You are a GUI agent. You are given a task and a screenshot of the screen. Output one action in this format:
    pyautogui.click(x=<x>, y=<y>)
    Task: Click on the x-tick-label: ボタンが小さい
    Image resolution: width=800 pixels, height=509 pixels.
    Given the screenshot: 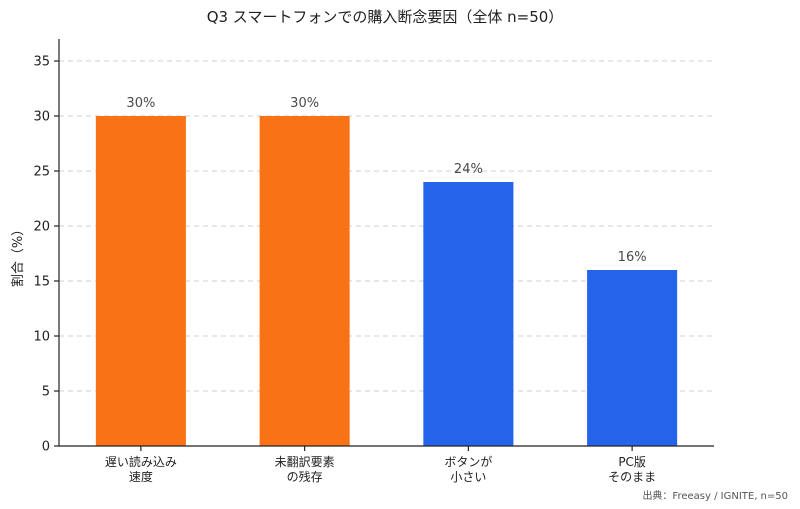 What is the action you would take?
    pyautogui.click(x=468, y=469)
    